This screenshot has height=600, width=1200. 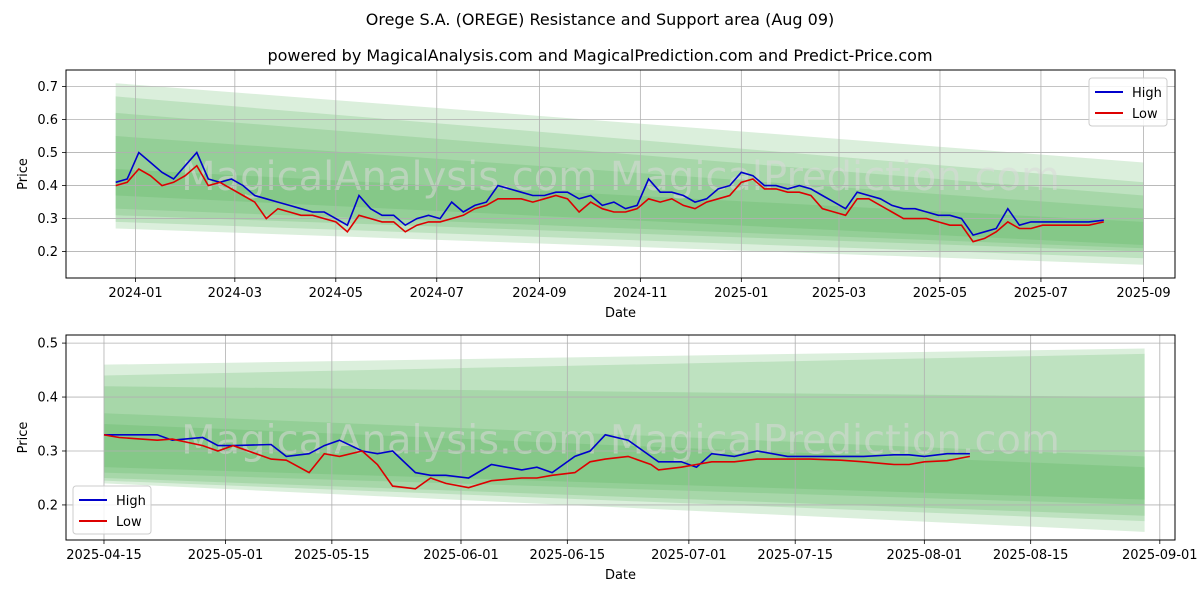 I want to click on x-tick-label: 2025-07-15, so click(x=795, y=555).